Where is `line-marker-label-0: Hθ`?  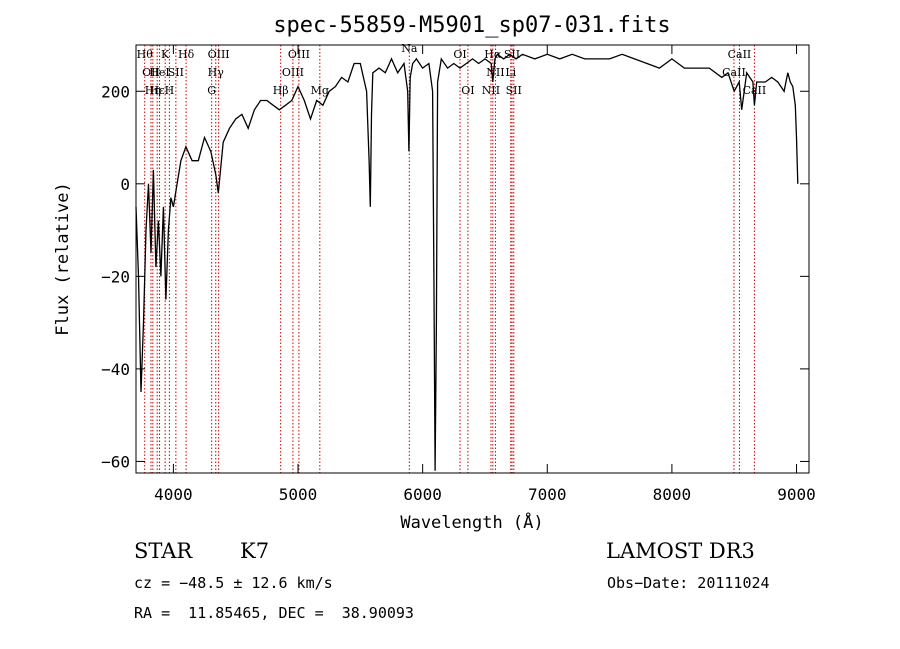 line-marker-label-0: Hθ is located at coordinates (145, 54).